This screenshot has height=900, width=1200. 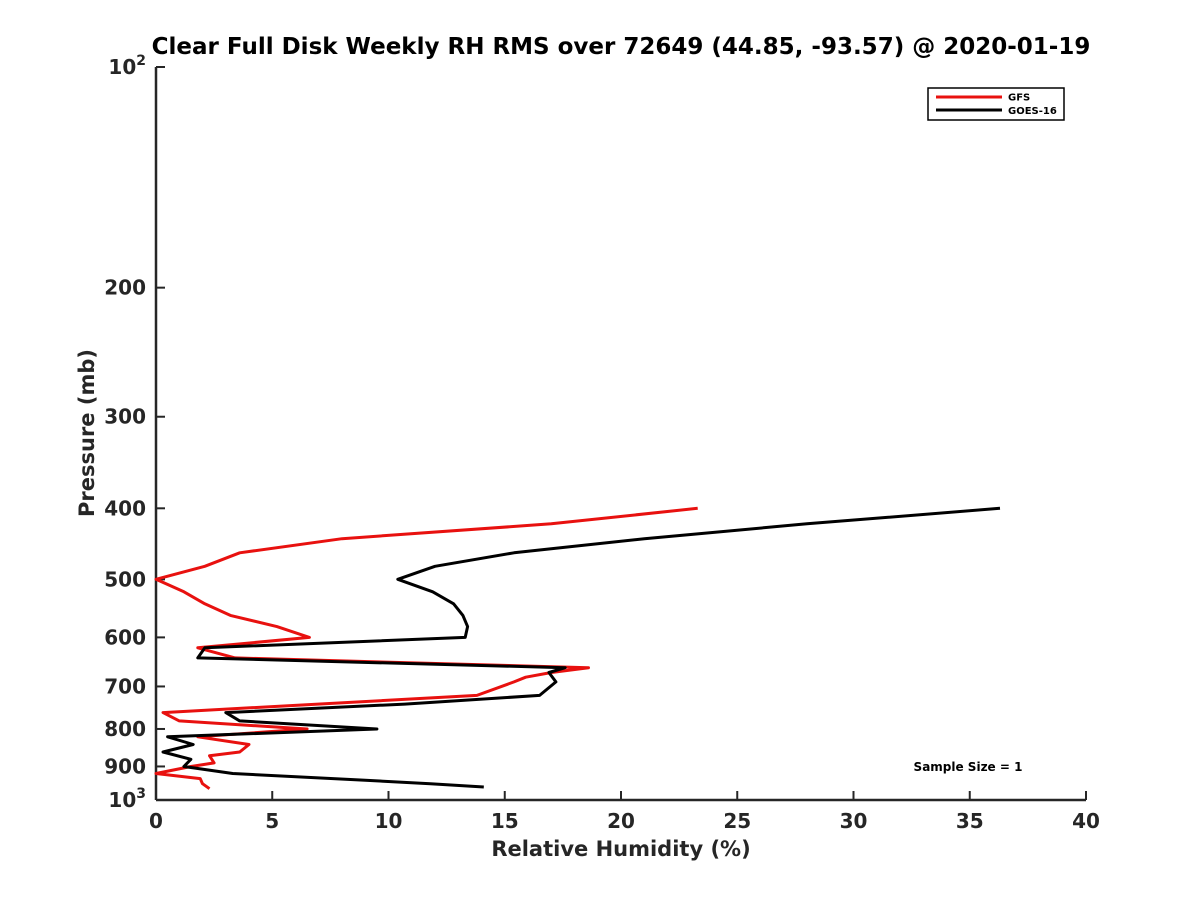 I want to click on y-tick-label: 900, so click(x=125, y=766).